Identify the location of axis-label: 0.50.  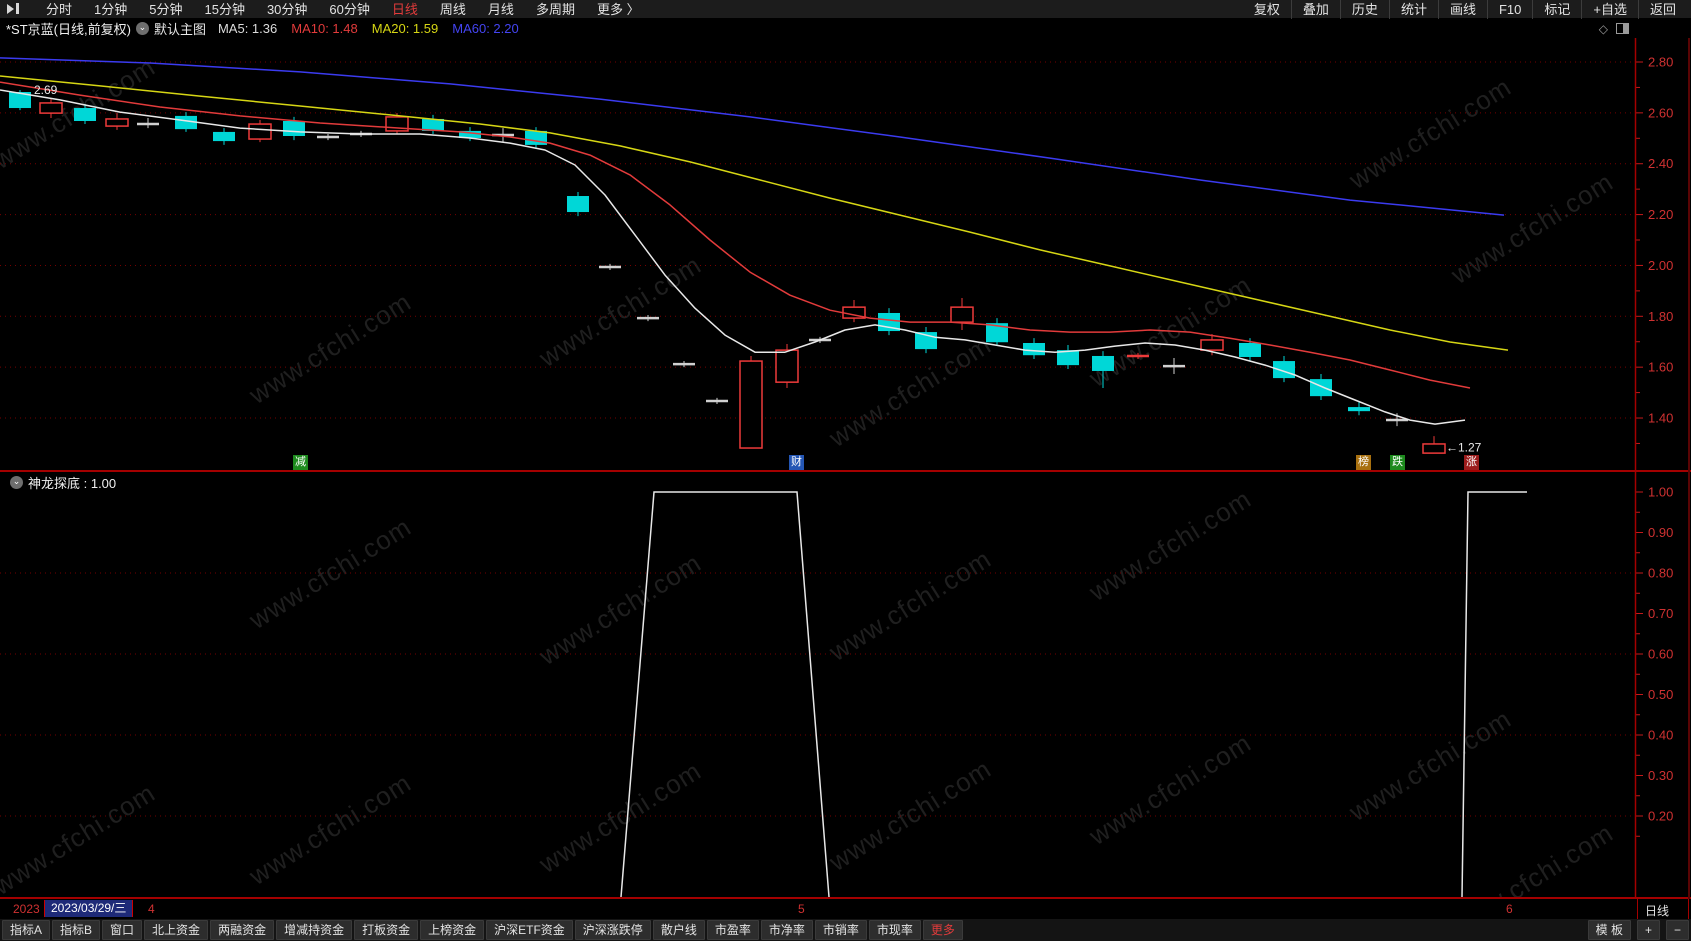
(1660, 694).